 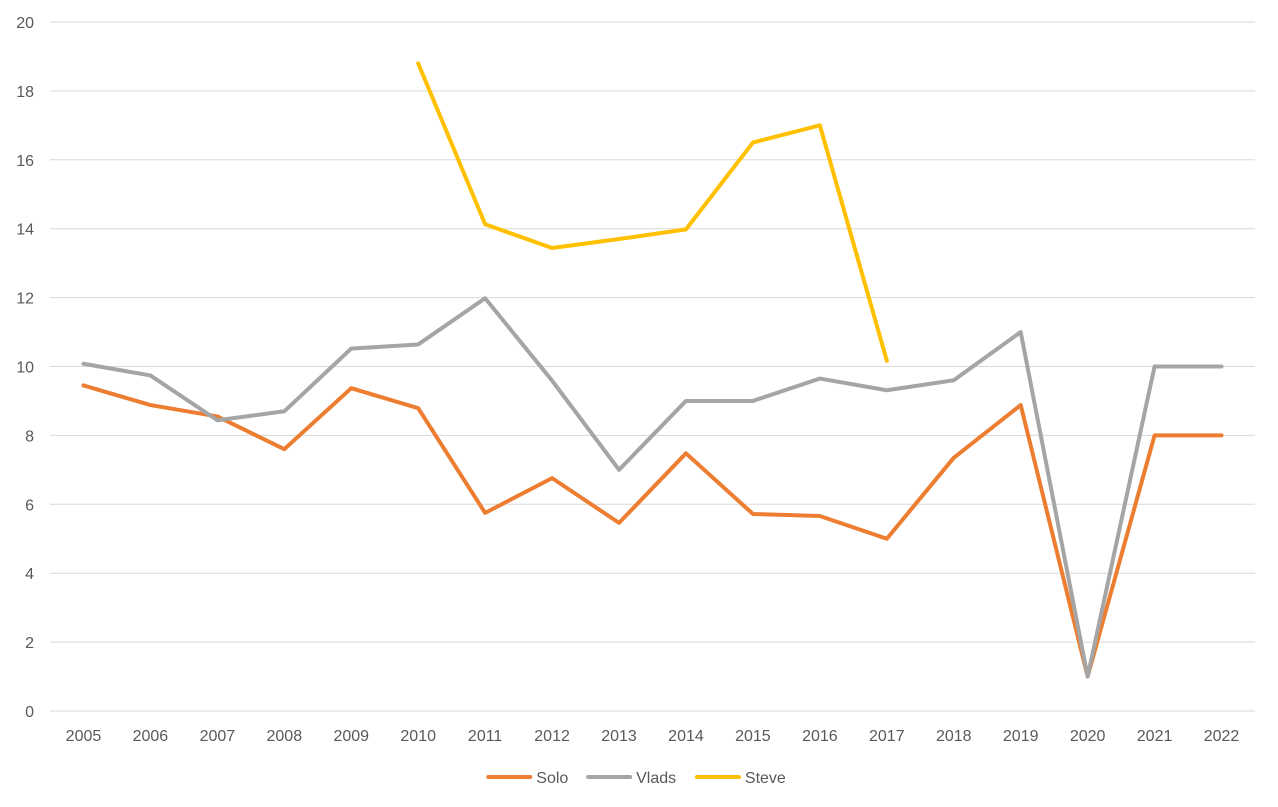 I want to click on x-tick-label: 2011, so click(x=485, y=736).